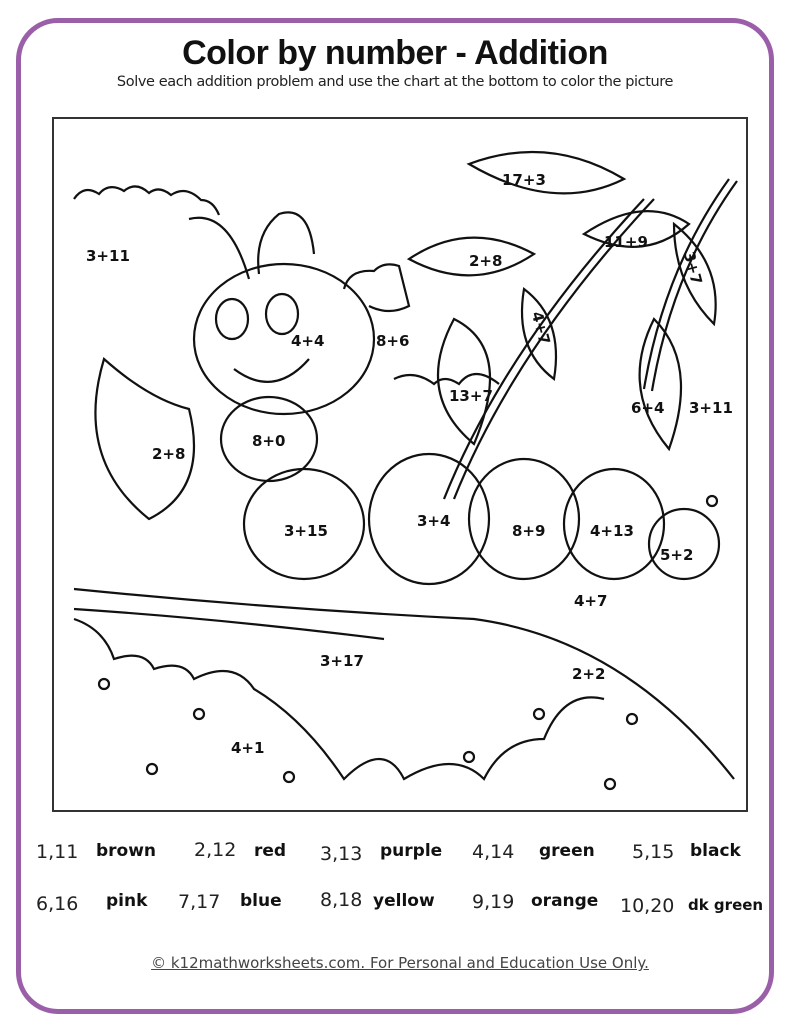  What do you see at coordinates (342, 661) in the screenshot?
I see `problem-label: 3+17` at bounding box center [342, 661].